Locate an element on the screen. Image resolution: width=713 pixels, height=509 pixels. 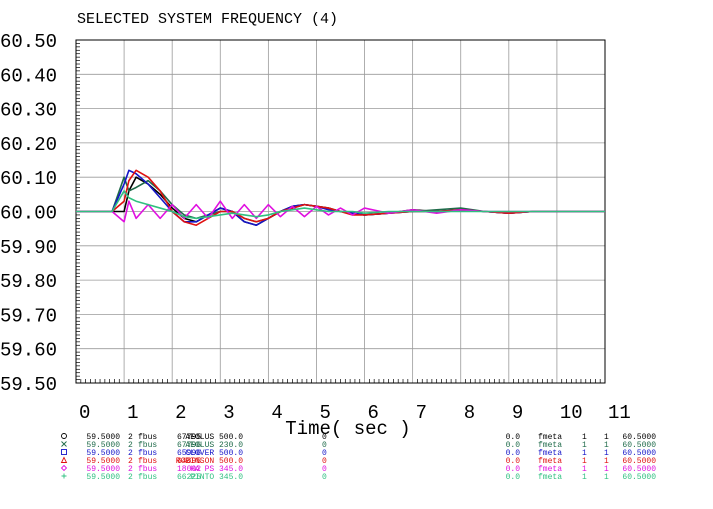
y-tick-label: 59.80 is located at coordinates (28, 282).